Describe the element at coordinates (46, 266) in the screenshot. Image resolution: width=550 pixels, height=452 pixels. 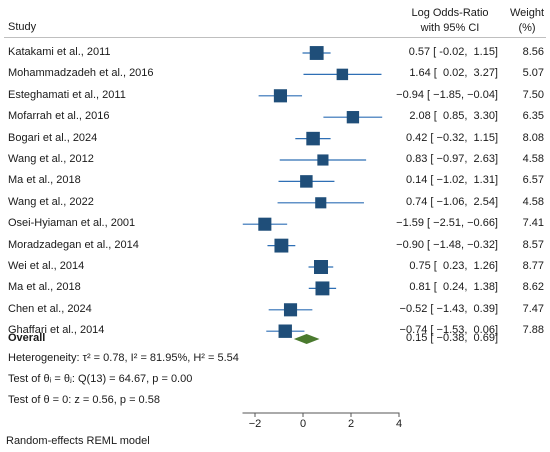
I see `study-name: Wei et al., 2014` at that location.